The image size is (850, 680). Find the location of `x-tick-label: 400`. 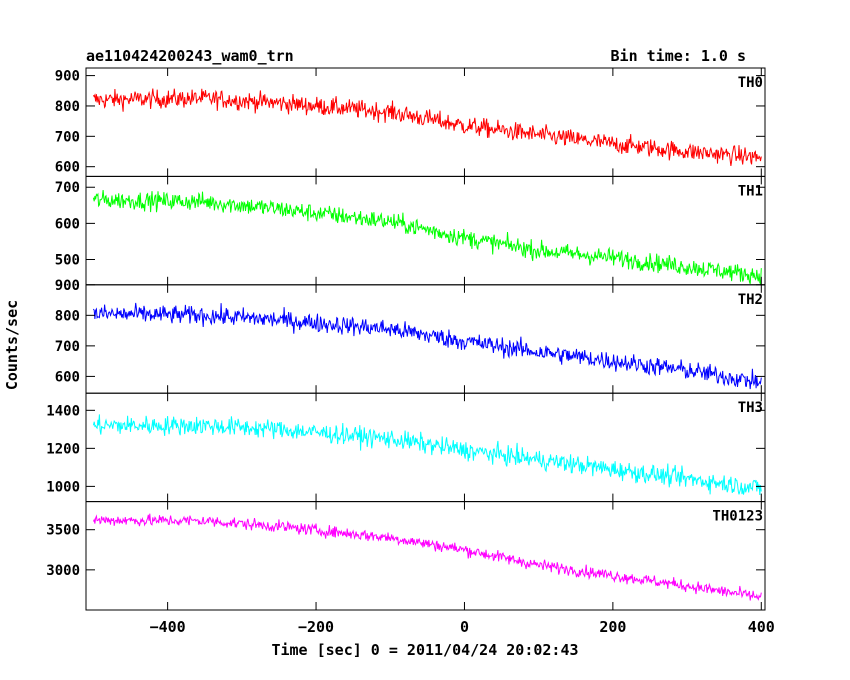

x-tick-label: 400 is located at coordinates (761, 627).